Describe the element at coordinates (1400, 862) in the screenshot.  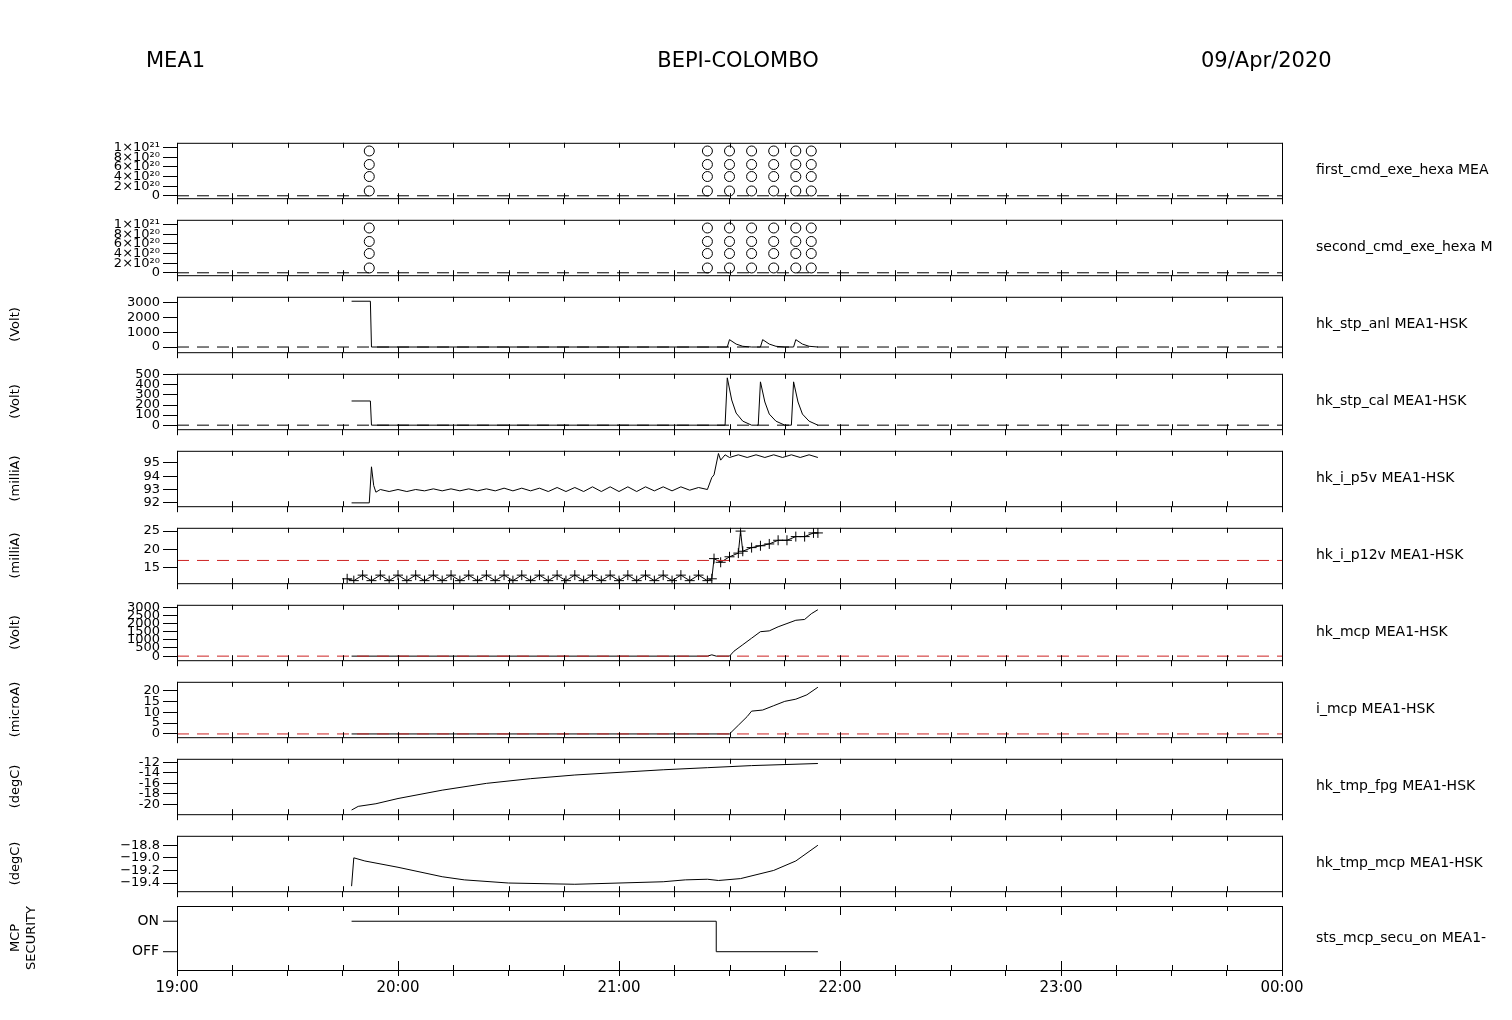
I see `text: hk_tmp_mcp MEA1-HSK` at that location.